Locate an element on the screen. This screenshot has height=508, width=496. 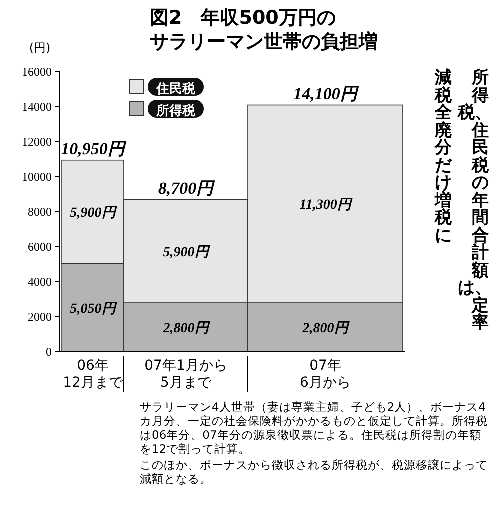
x-tick-label: 07年 6月から is located at coordinates (325, 374).